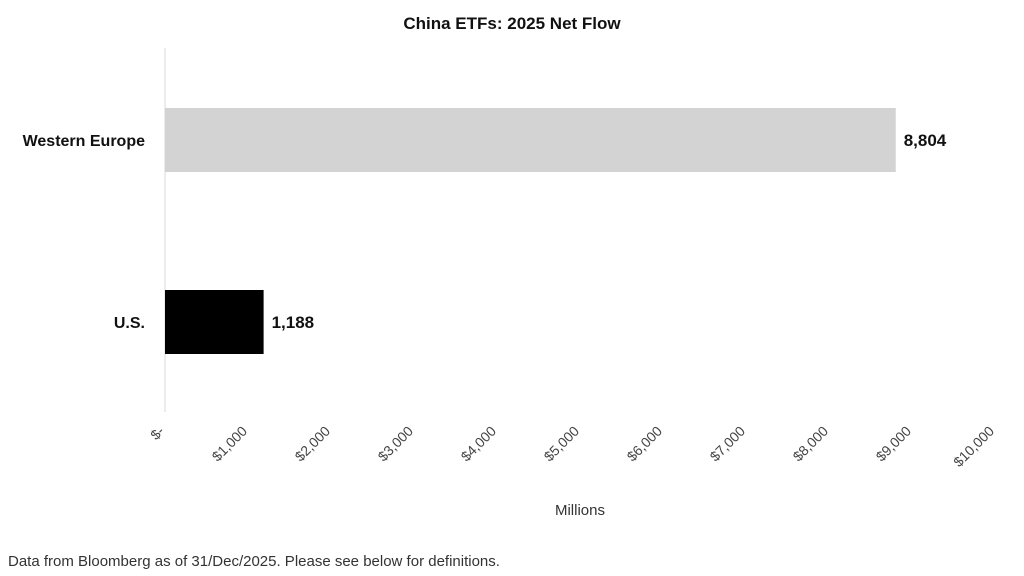 This screenshot has height=576, width=1024. I want to click on data-label: 1,188, so click(293, 322).